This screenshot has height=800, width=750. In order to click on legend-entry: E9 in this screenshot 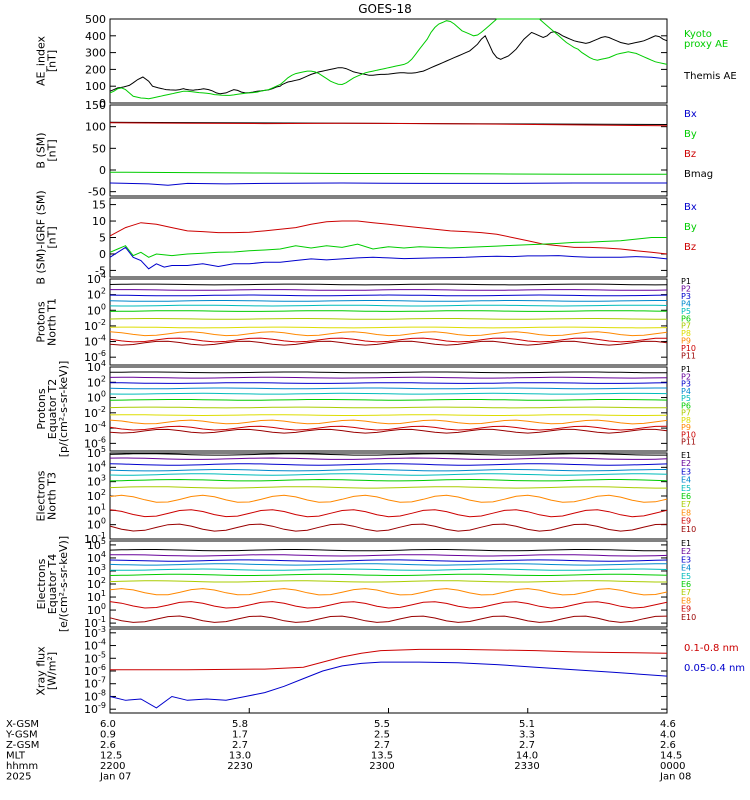, I will do `click(686, 609)`.